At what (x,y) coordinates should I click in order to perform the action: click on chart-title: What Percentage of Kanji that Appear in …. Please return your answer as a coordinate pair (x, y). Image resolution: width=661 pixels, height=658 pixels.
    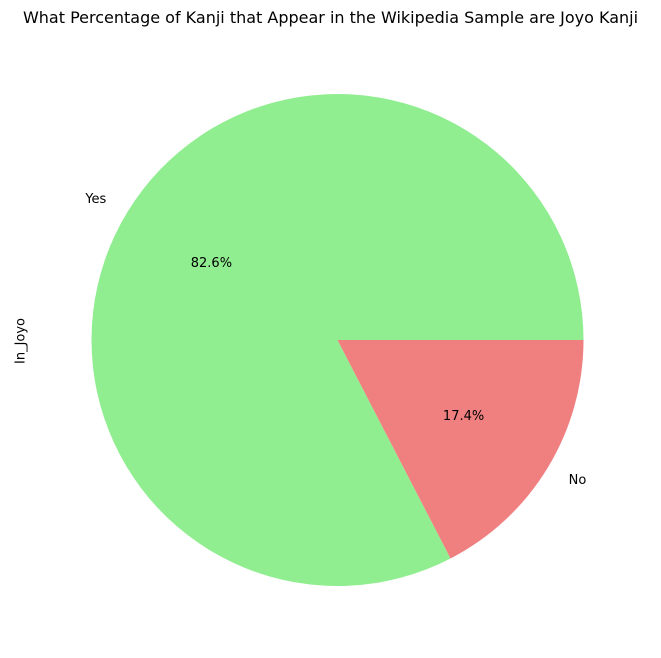
    Looking at the image, I should click on (330, 17).